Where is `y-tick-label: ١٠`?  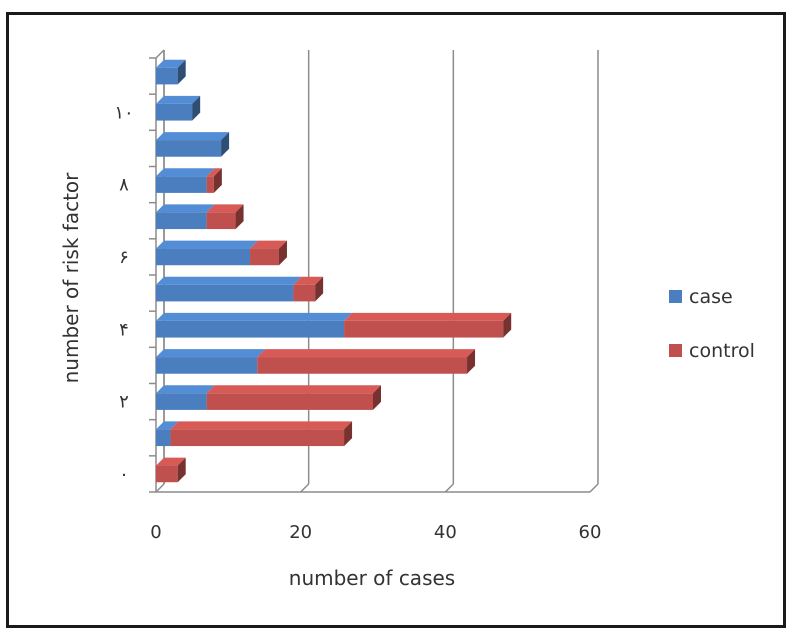 y-tick-label: ١٠ is located at coordinates (123, 112).